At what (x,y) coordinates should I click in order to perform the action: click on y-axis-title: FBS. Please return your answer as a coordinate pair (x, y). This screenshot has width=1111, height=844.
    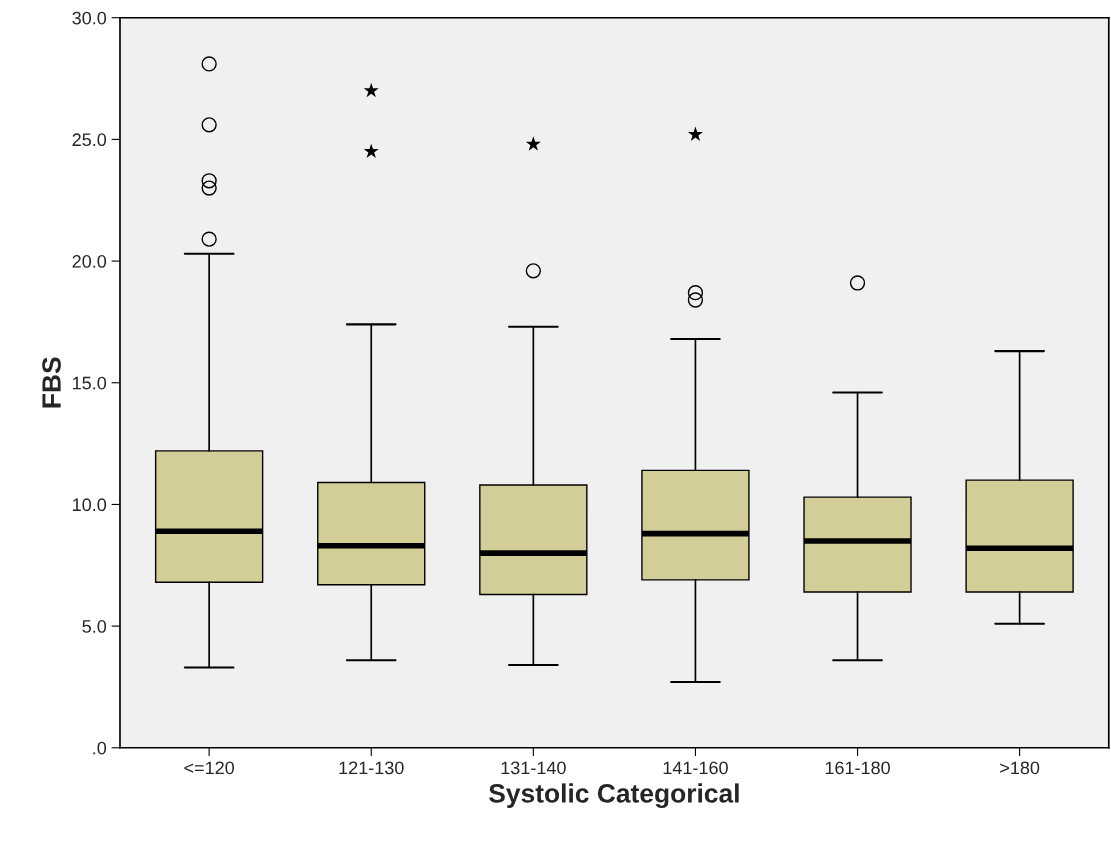
    Looking at the image, I should click on (51, 382).